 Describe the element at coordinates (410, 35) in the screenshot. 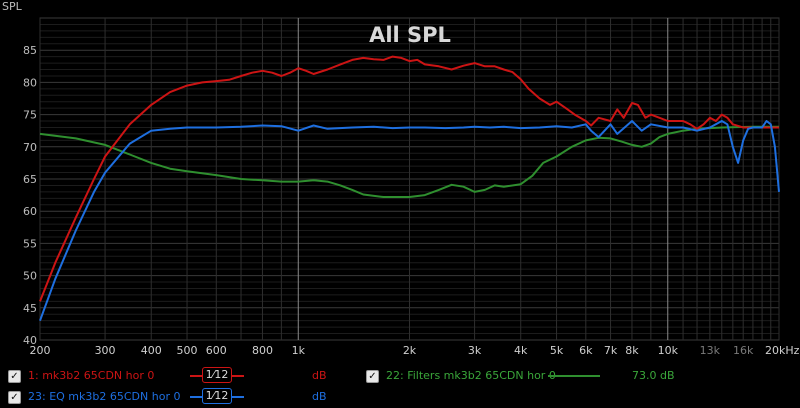

I see `chart-title: All SPL` at that location.